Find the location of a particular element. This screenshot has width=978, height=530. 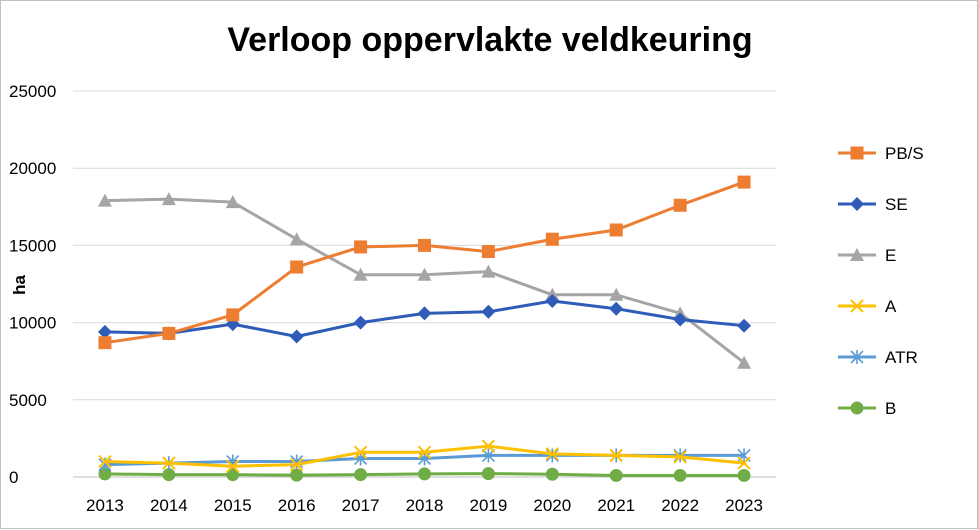

x-tick-label: 2016 is located at coordinates (297, 505).